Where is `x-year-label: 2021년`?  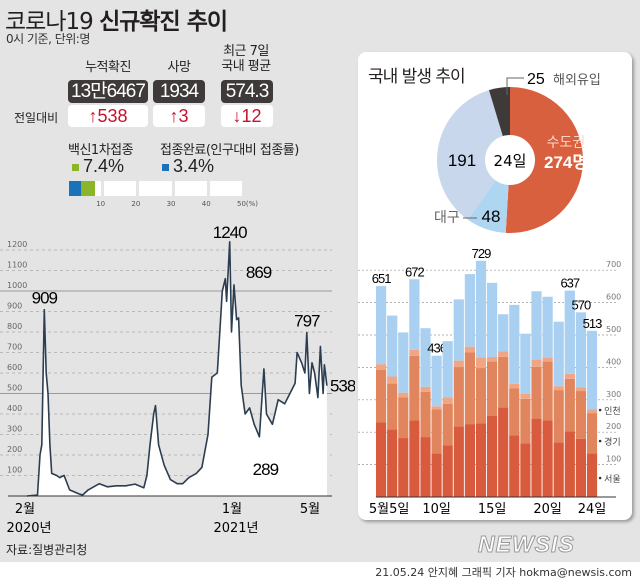
x-year-label: 2021년 is located at coordinates (235, 528).